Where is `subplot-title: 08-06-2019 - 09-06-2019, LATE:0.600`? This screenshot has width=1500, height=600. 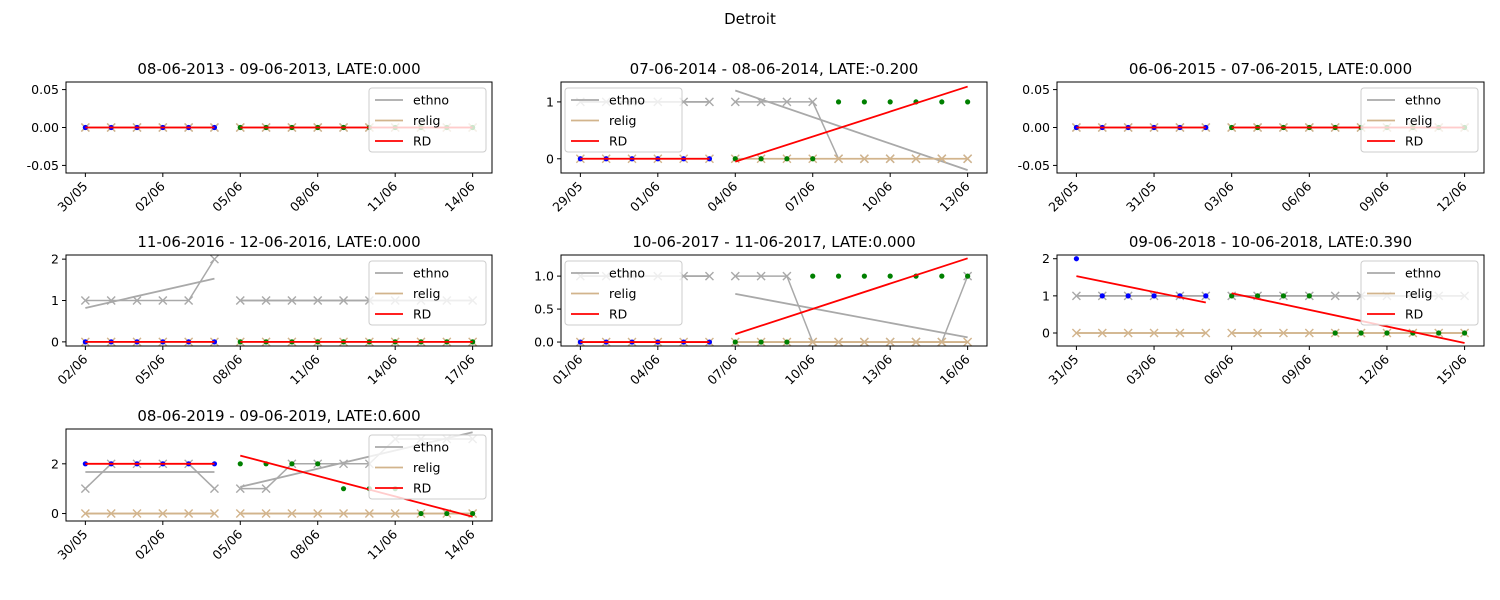 subplot-title: 08-06-2019 - 09-06-2019, LATE:0.600 is located at coordinates (278, 416).